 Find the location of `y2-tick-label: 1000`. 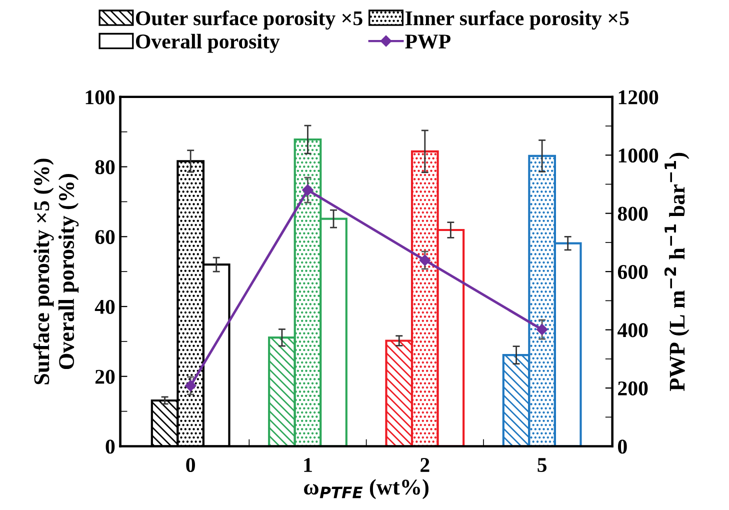

y2-tick-label: 1000 is located at coordinates (638, 155).